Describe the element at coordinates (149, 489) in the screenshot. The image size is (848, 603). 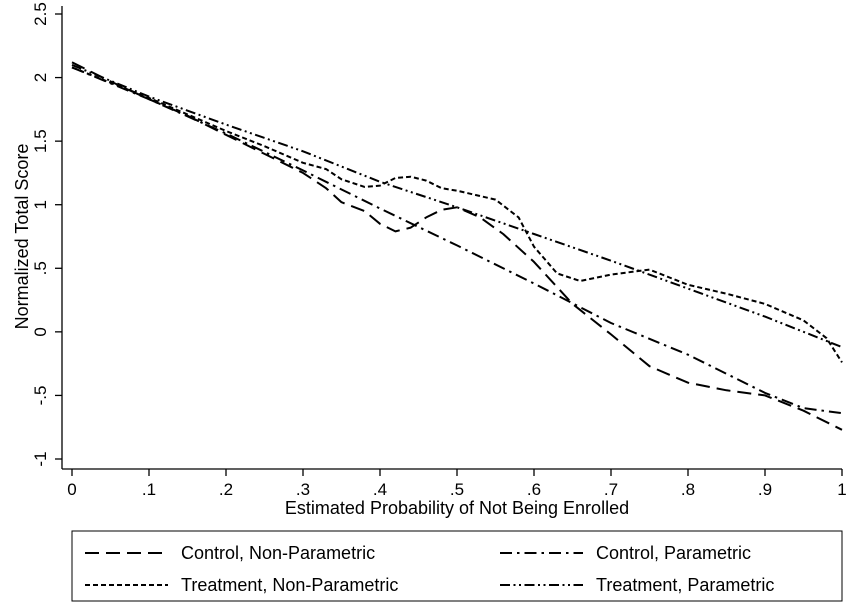
I see `x-tick-label: .1` at that location.